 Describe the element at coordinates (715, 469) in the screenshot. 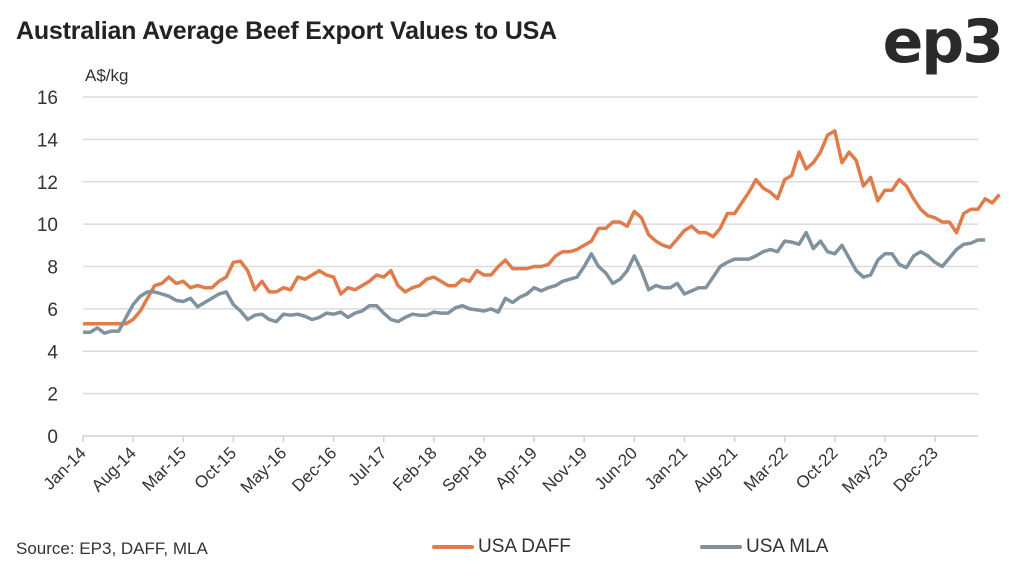

I see `x-tick-label: Aug-21` at that location.